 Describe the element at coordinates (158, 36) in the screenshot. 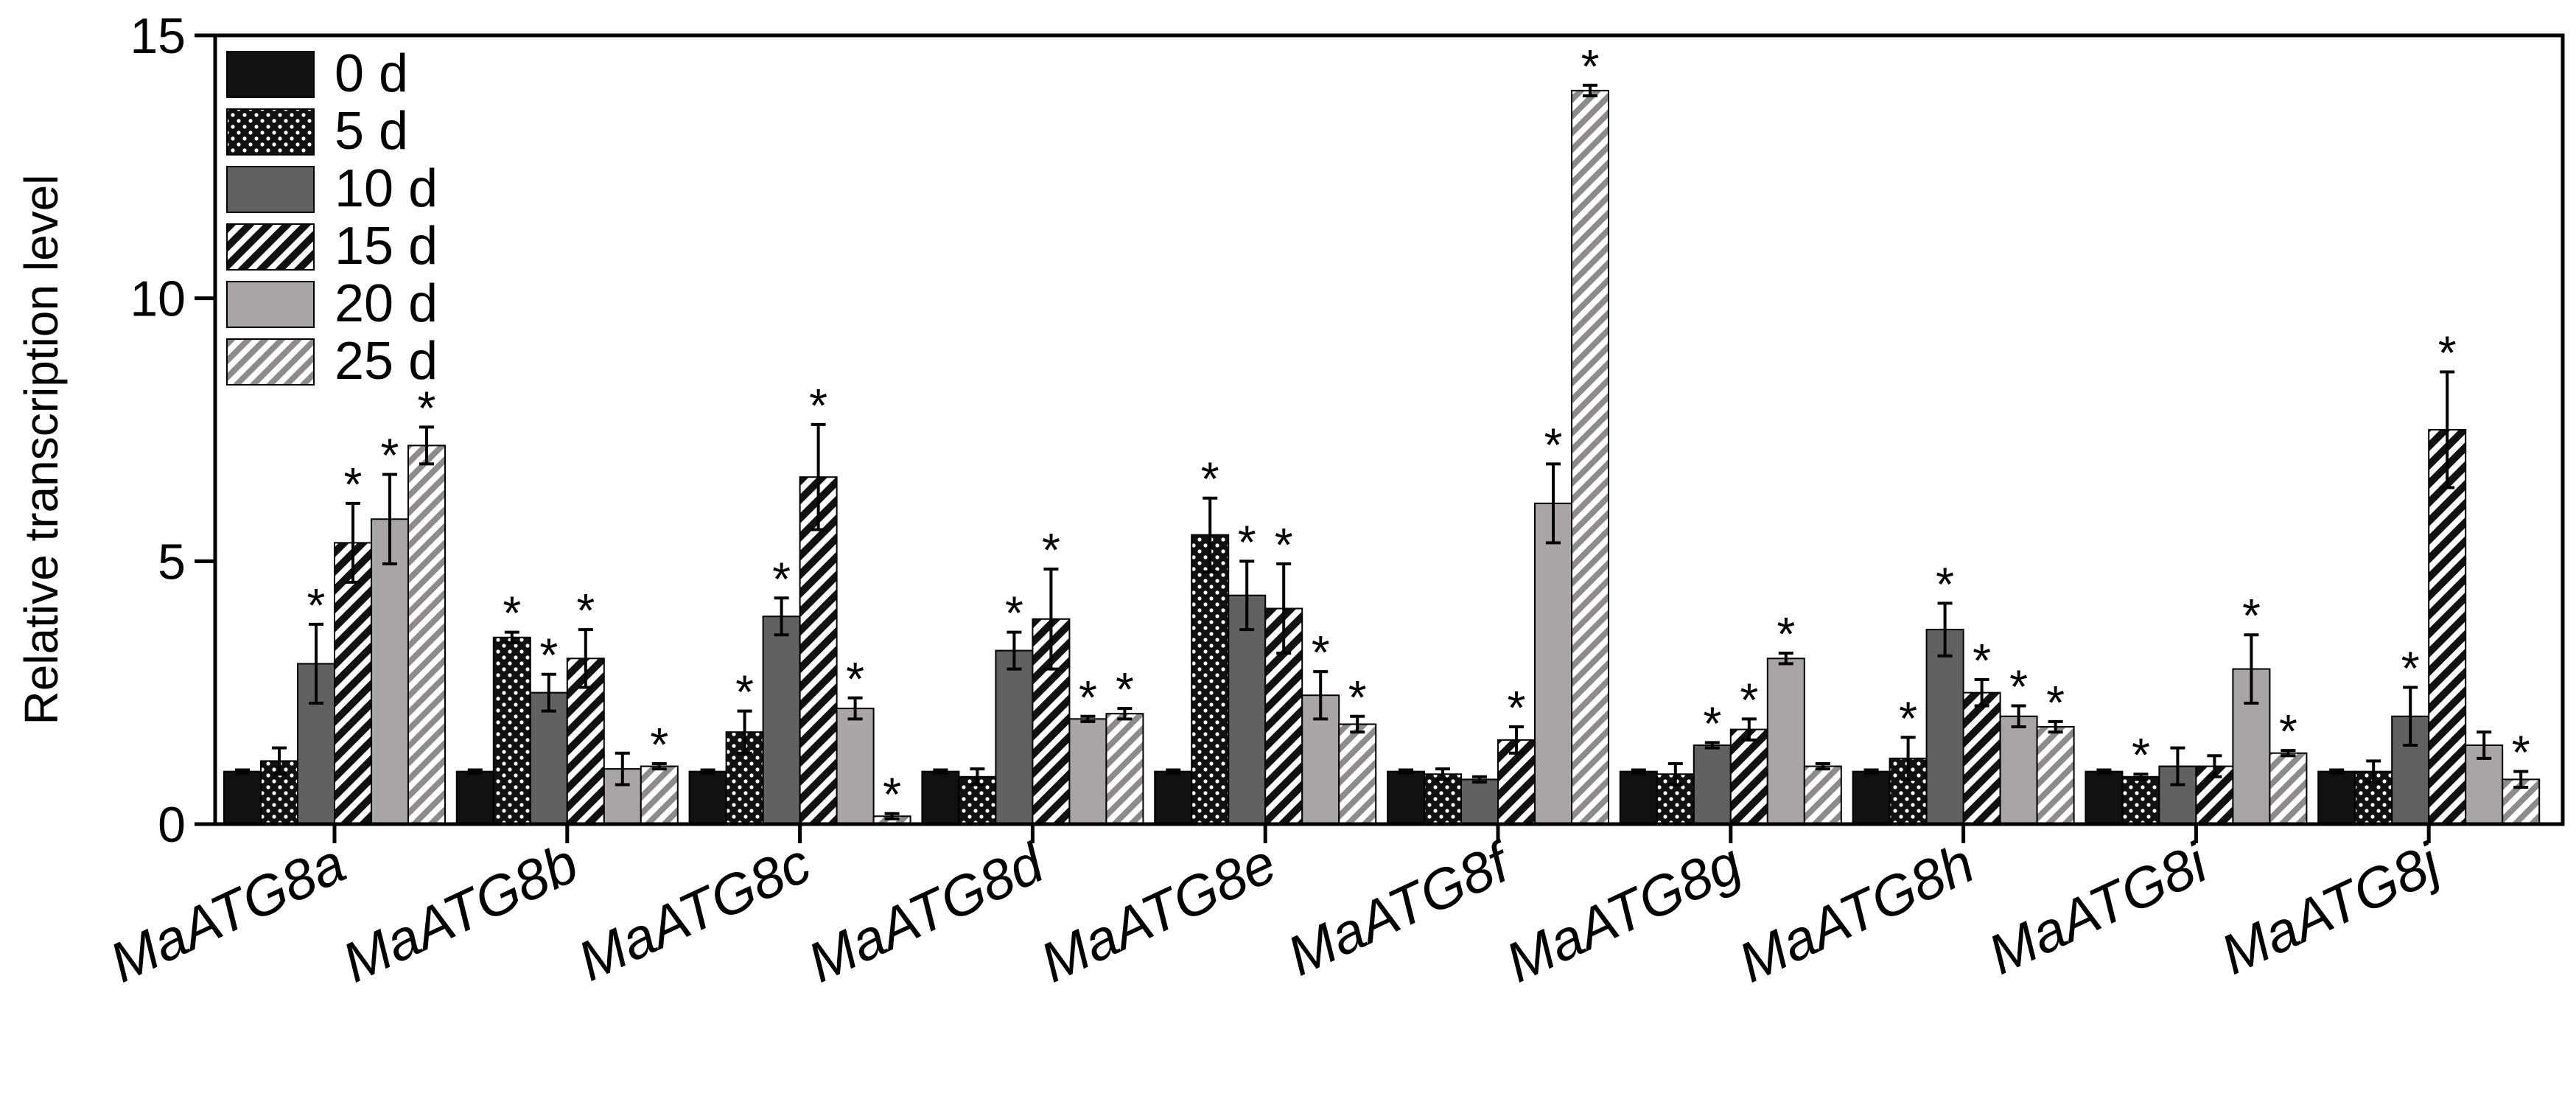

I see `y-tick-label-3: 15` at that location.